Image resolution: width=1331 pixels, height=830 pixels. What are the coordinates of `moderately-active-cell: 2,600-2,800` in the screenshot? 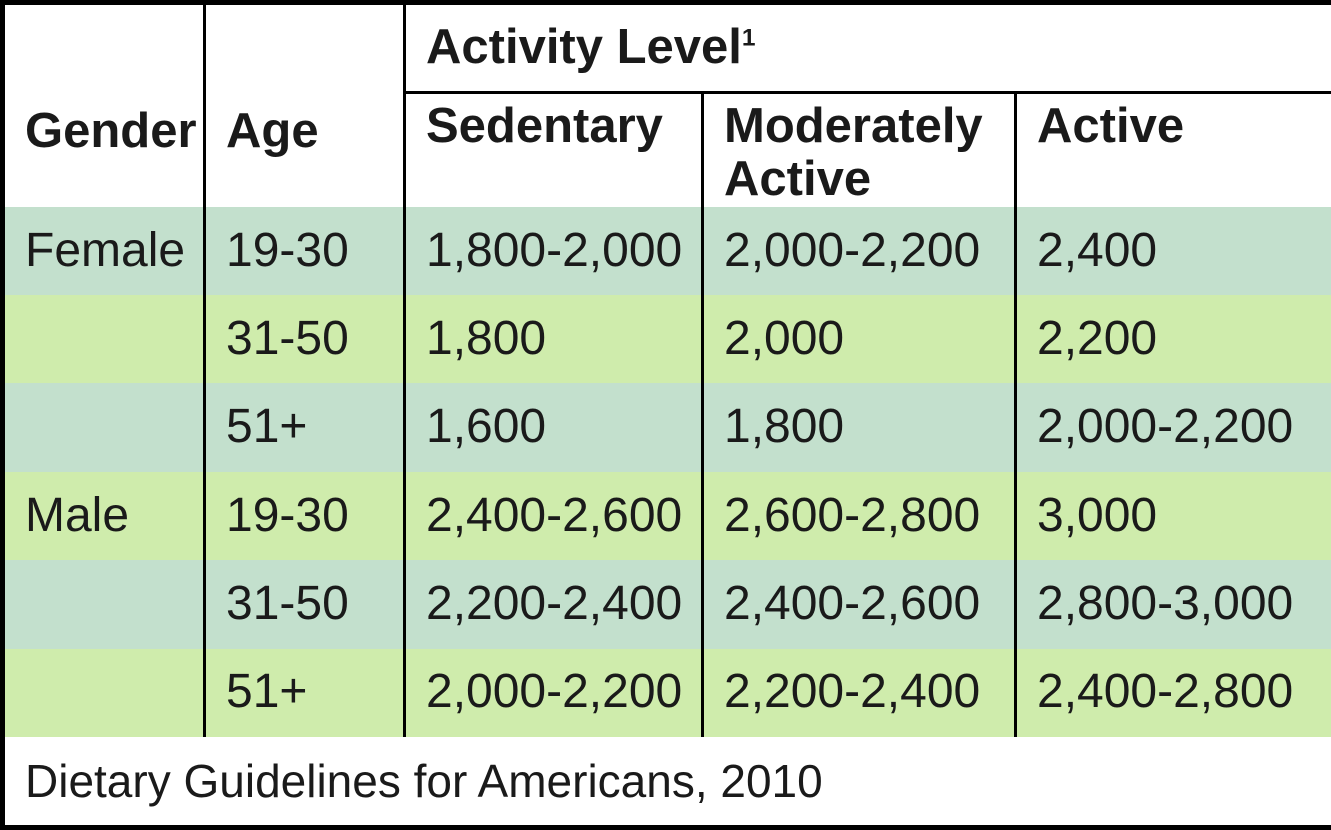 It's located at (858, 516).